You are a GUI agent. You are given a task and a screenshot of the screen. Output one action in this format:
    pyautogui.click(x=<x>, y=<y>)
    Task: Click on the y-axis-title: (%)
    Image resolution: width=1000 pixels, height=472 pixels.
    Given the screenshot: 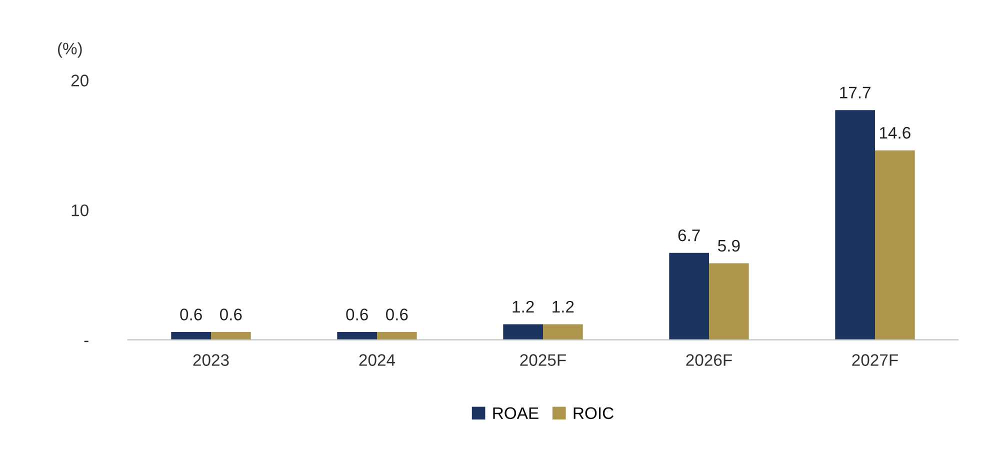 What is the action you would take?
    pyautogui.click(x=70, y=50)
    